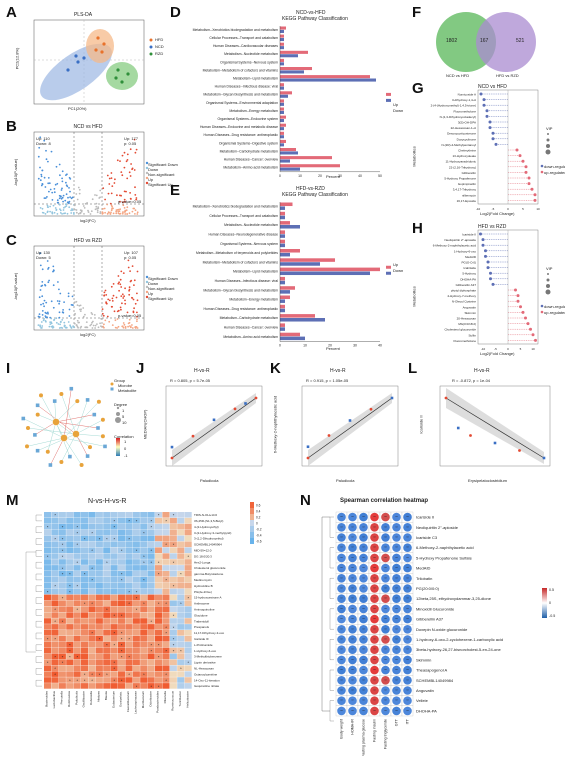 This screenshot has width=565, height=761. What do you see at coordinates (248, 143) in the screenshot?
I see `kegg-category-label: Organismal Systems--Digestive system` at bounding box center [248, 143].